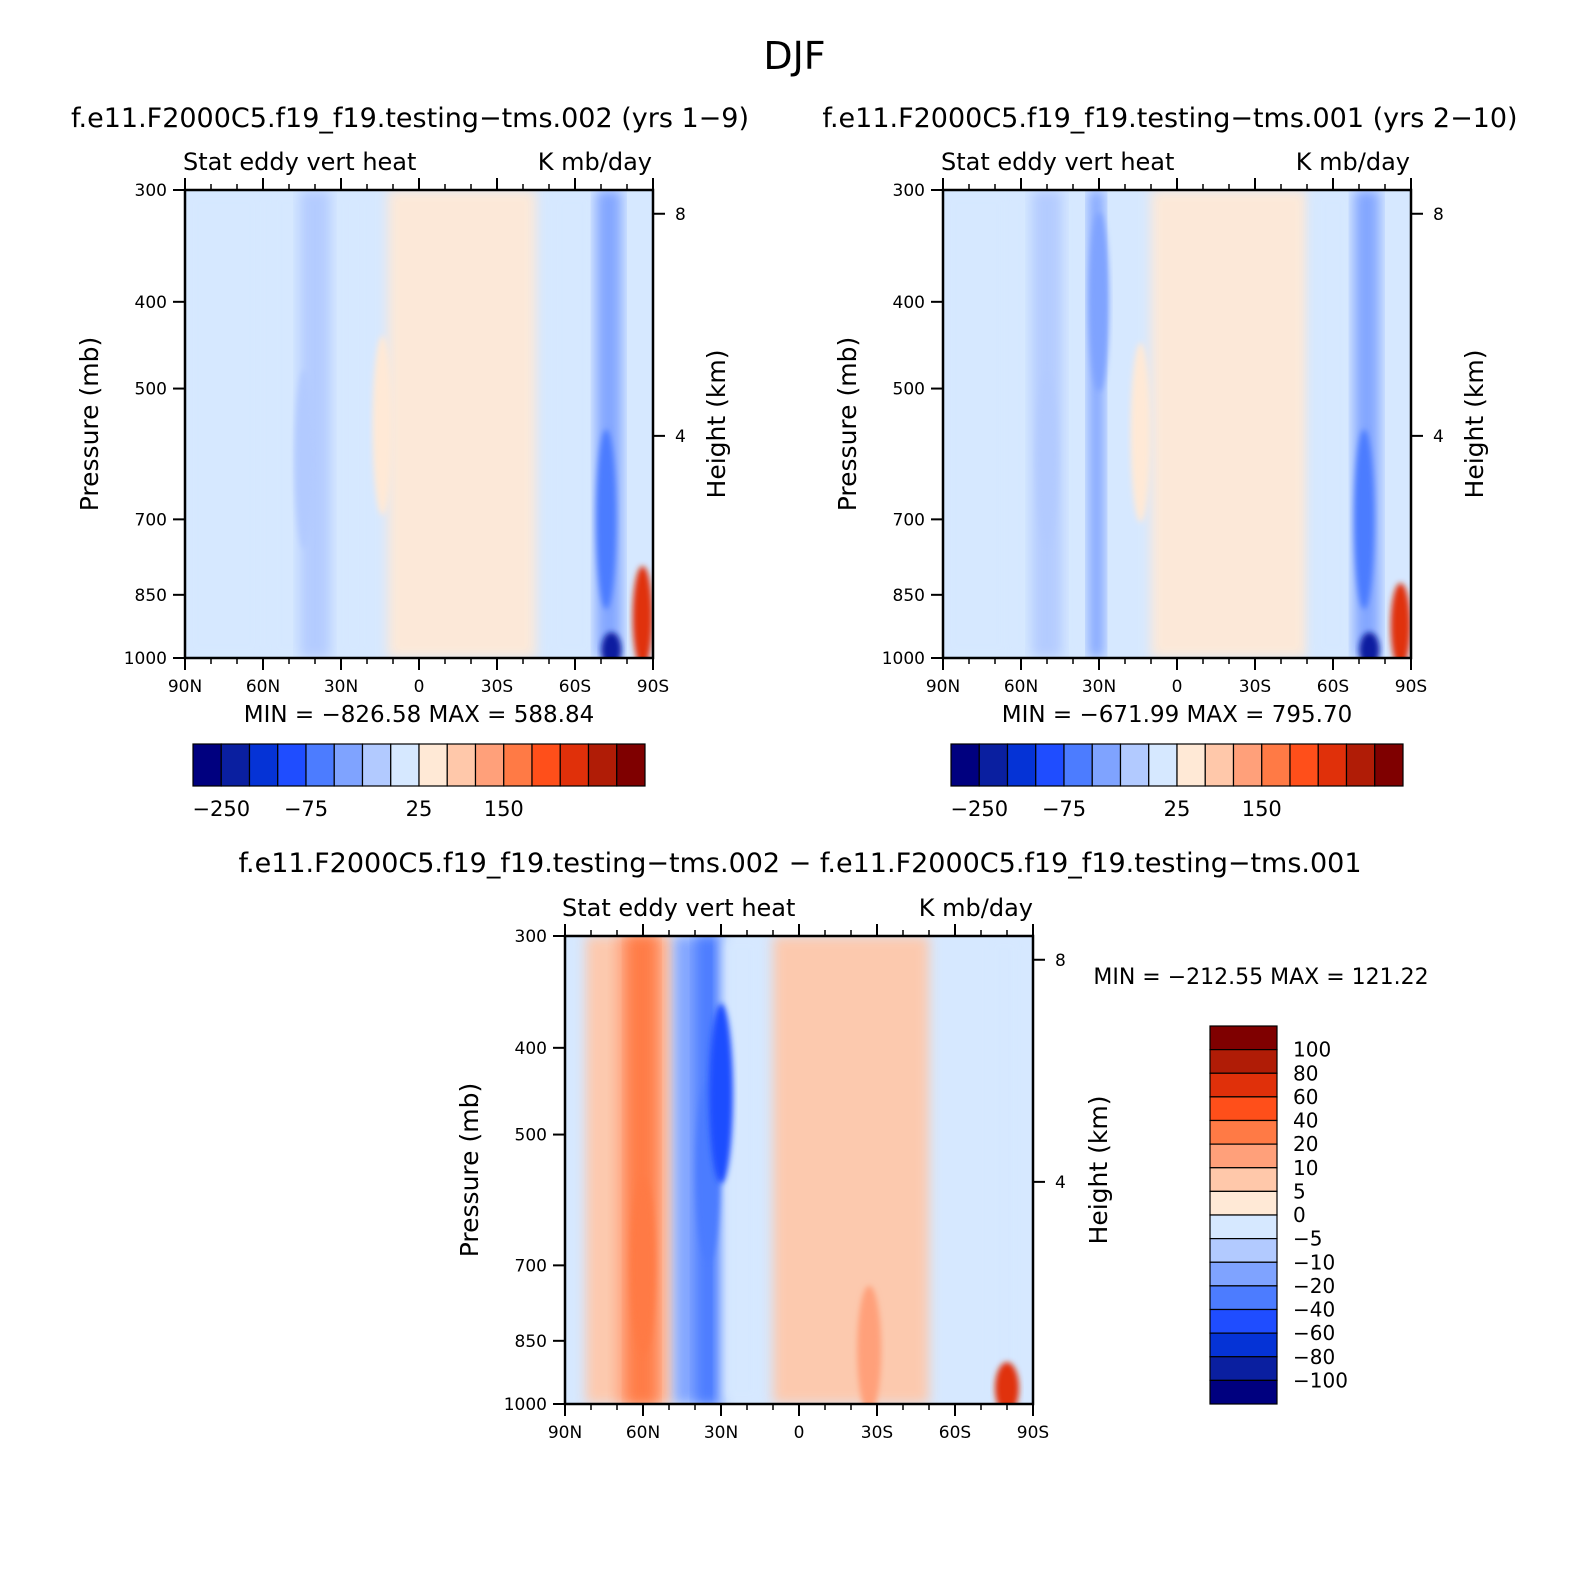  What do you see at coordinates (877, 1433) in the screenshot?
I see `x-tick-label: 30S` at bounding box center [877, 1433].